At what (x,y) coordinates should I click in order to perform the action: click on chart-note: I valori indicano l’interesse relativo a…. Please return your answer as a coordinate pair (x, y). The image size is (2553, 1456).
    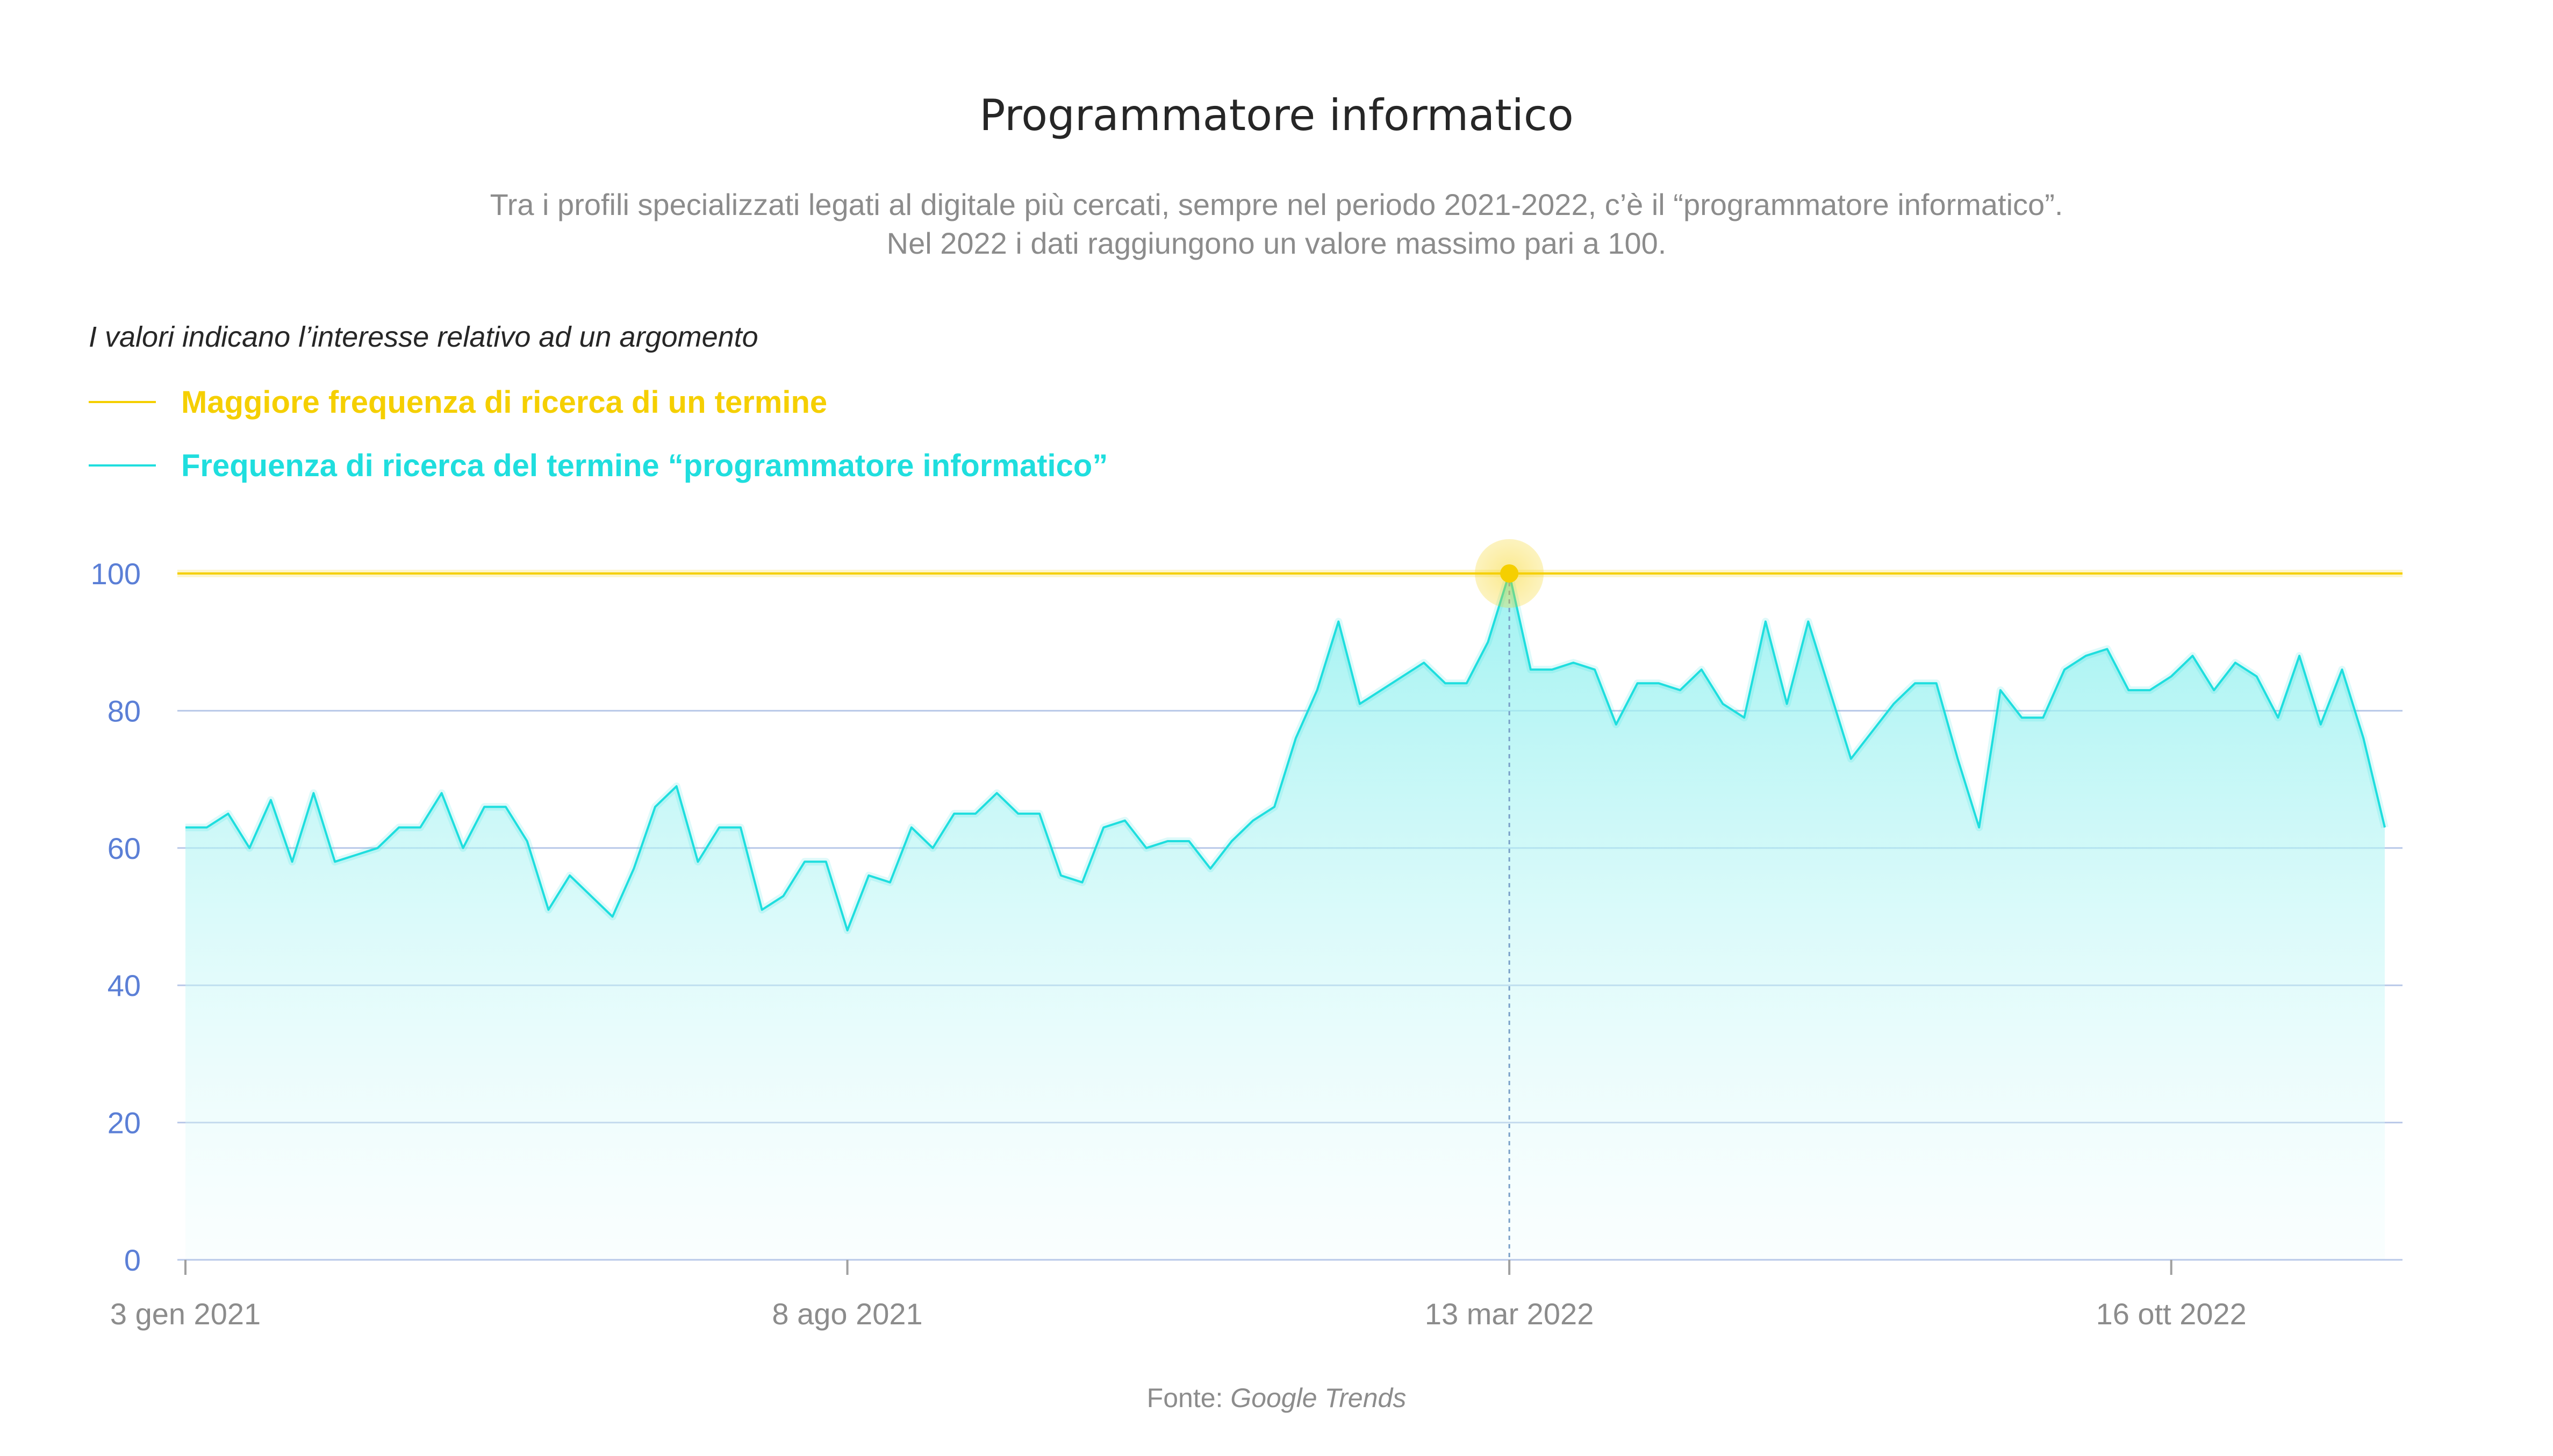
    Looking at the image, I should click on (423, 337).